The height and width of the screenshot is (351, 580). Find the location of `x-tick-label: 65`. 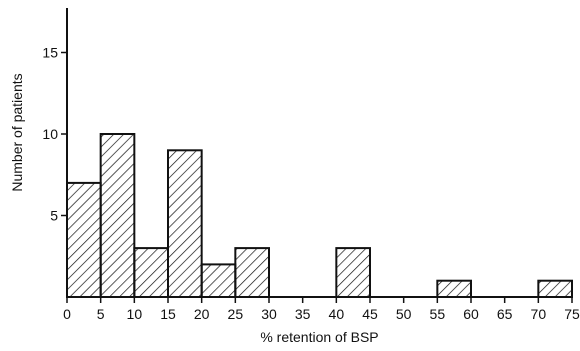

x-tick-label: 65 is located at coordinates (505, 314).